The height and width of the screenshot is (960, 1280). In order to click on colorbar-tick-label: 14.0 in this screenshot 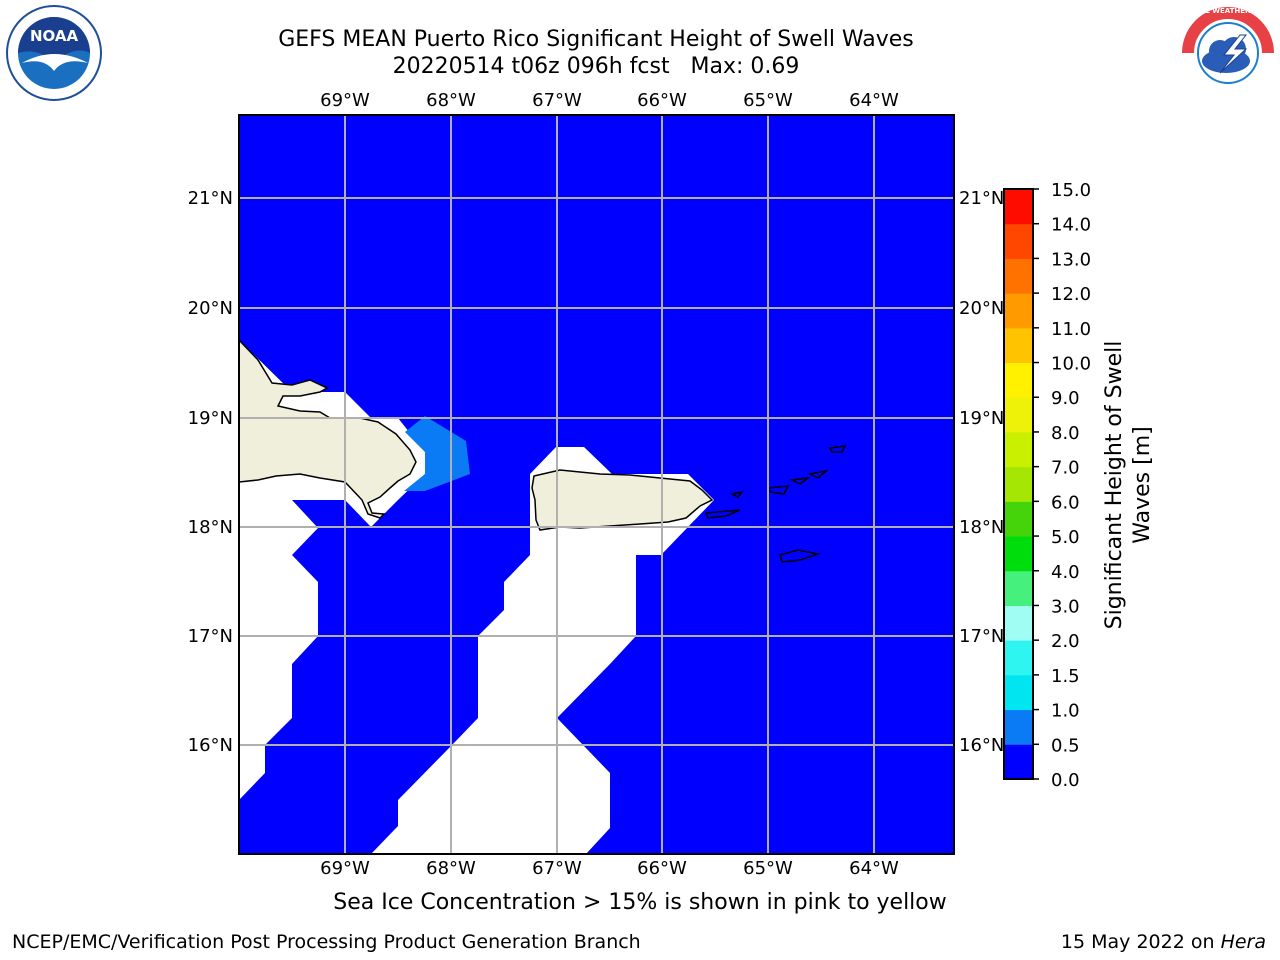, I will do `click(1071, 225)`.